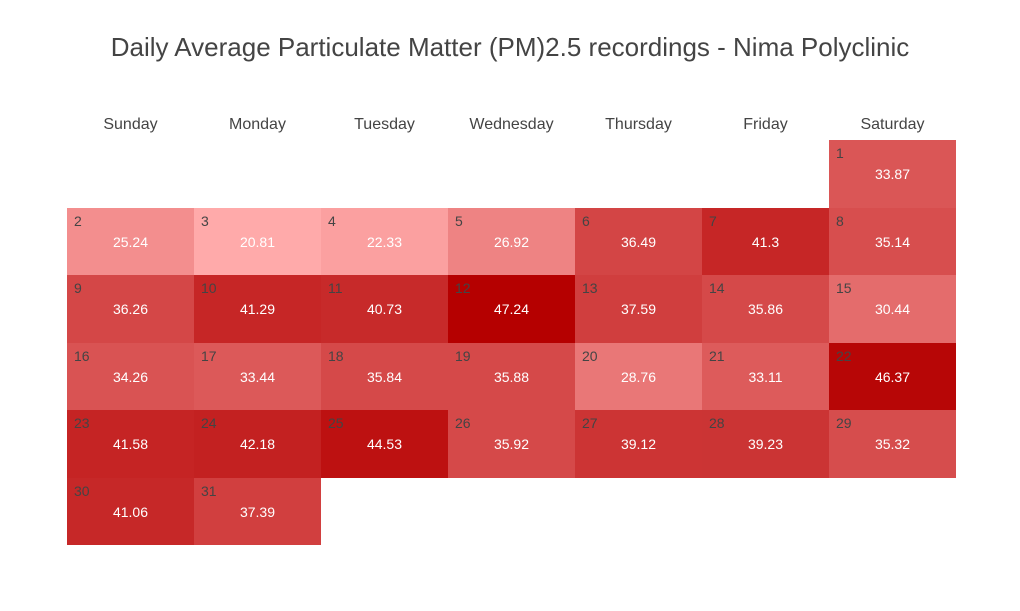  What do you see at coordinates (717, 355) in the screenshot?
I see `cell-day-number: 21` at bounding box center [717, 355].